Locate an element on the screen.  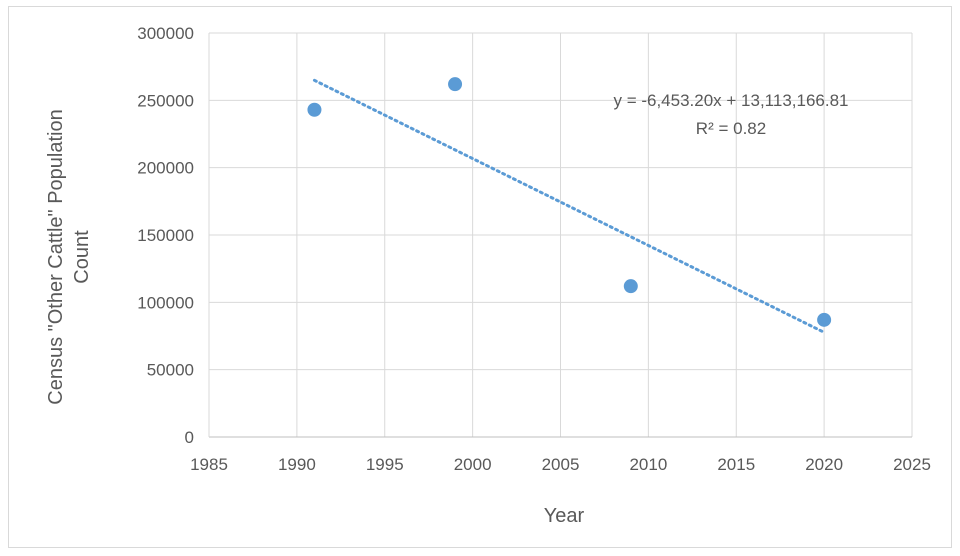
y-tick-label: 50000 is located at coordinates (170, 370).